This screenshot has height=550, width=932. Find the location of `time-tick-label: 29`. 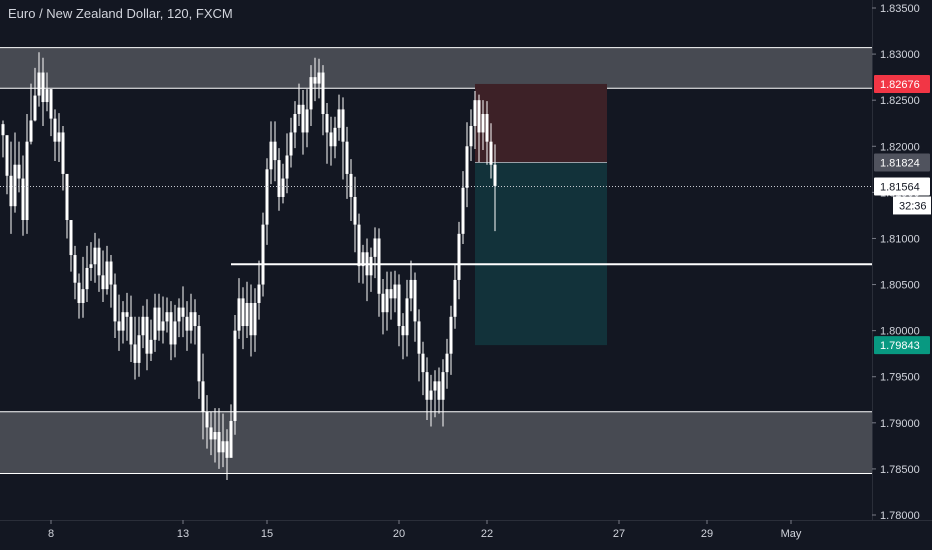

time-tick-label: 29 is located at coordinates (707, 534).